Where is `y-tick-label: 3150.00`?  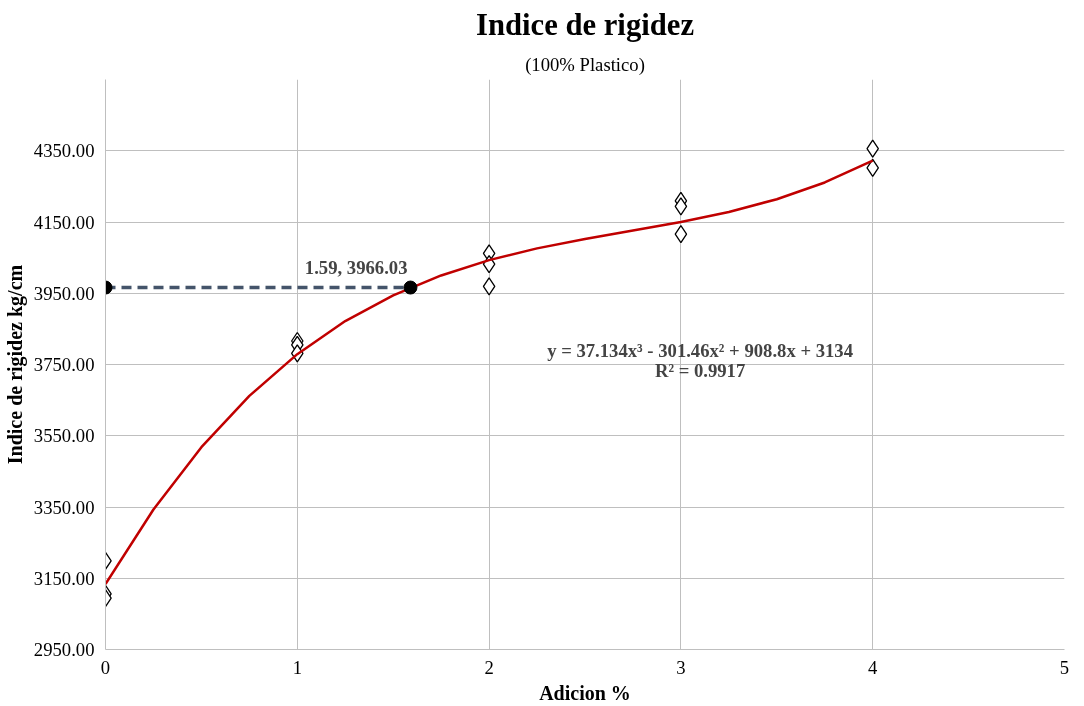
y-tick-label: 3150.00 is located at coordinates (64, 578).